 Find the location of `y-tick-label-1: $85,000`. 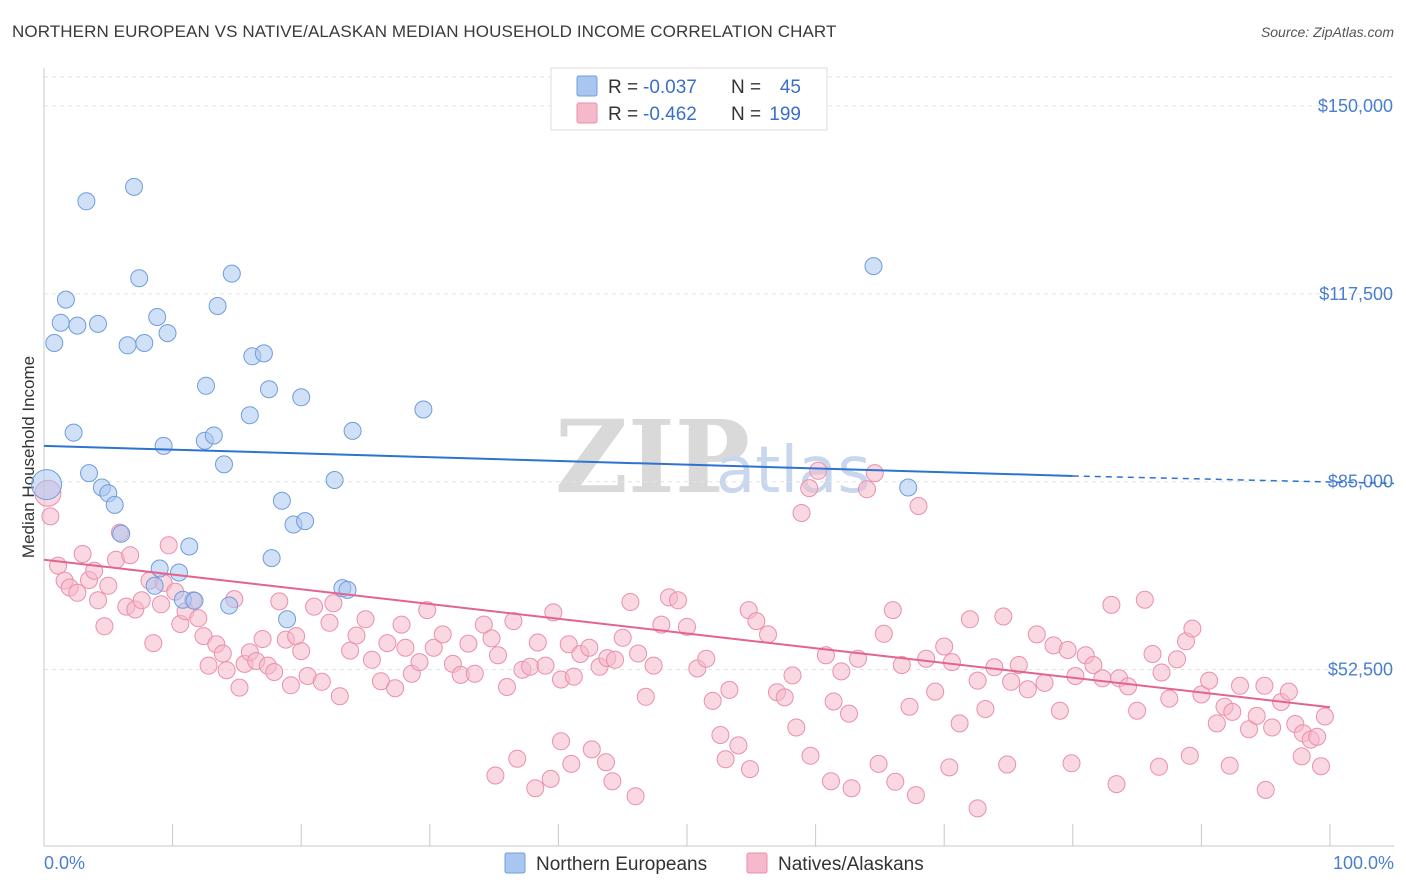

y-tick-label-1: $85,000 is located at coordinates (1360, 482).